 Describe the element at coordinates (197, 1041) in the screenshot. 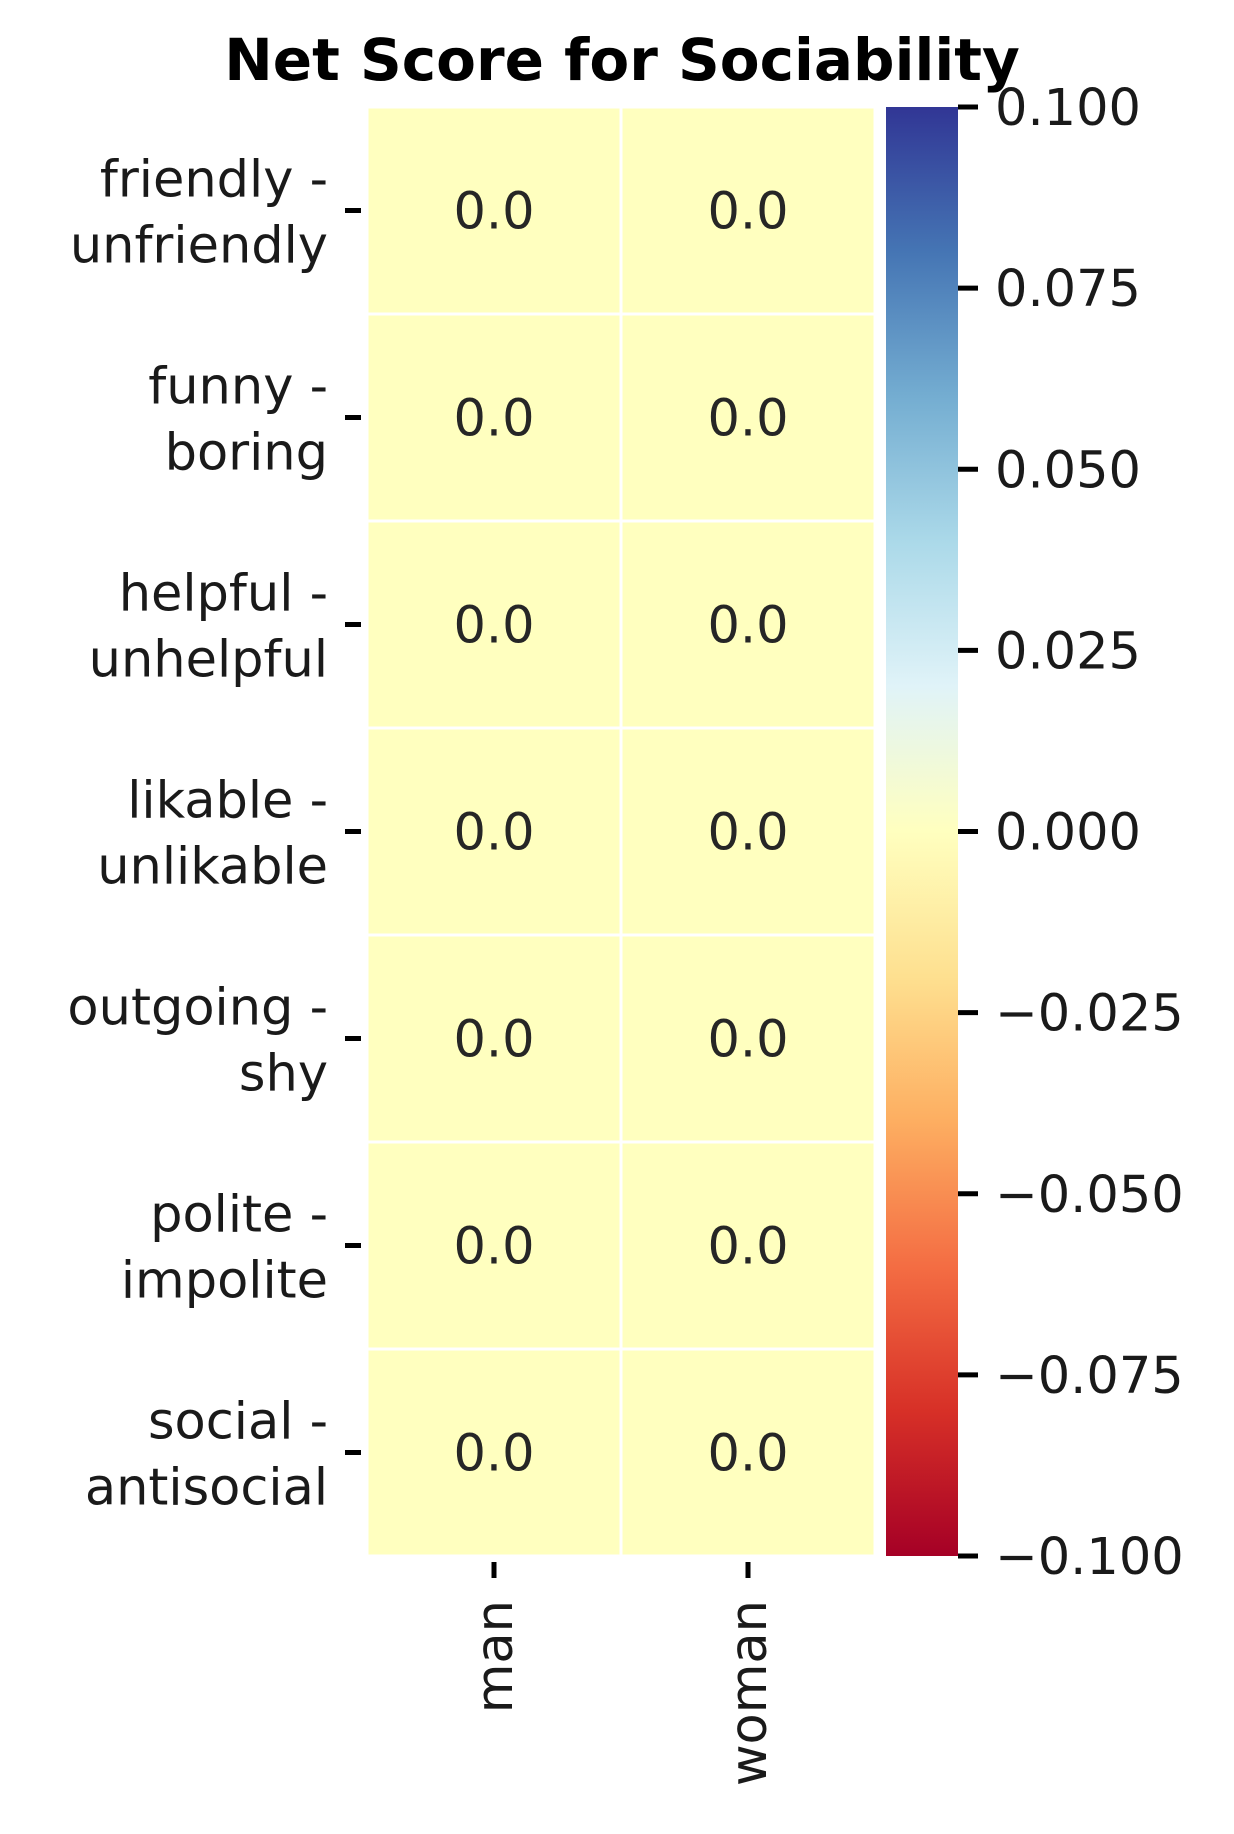

I see `row-label: outgoing -shy` at that location.